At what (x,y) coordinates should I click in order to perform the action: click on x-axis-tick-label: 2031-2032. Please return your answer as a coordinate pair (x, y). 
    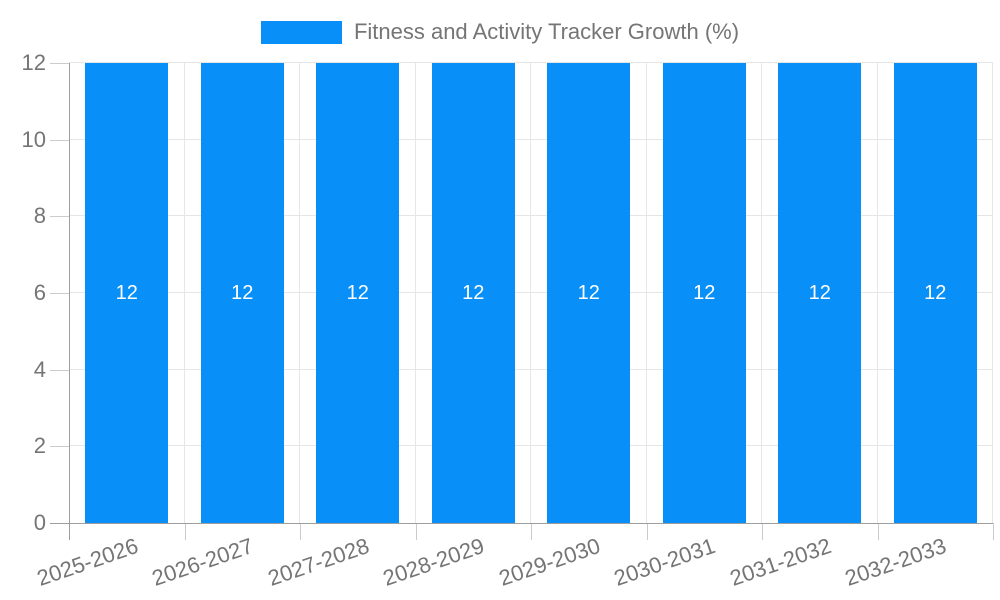
    Looking at the image, I should click on (780, 562).